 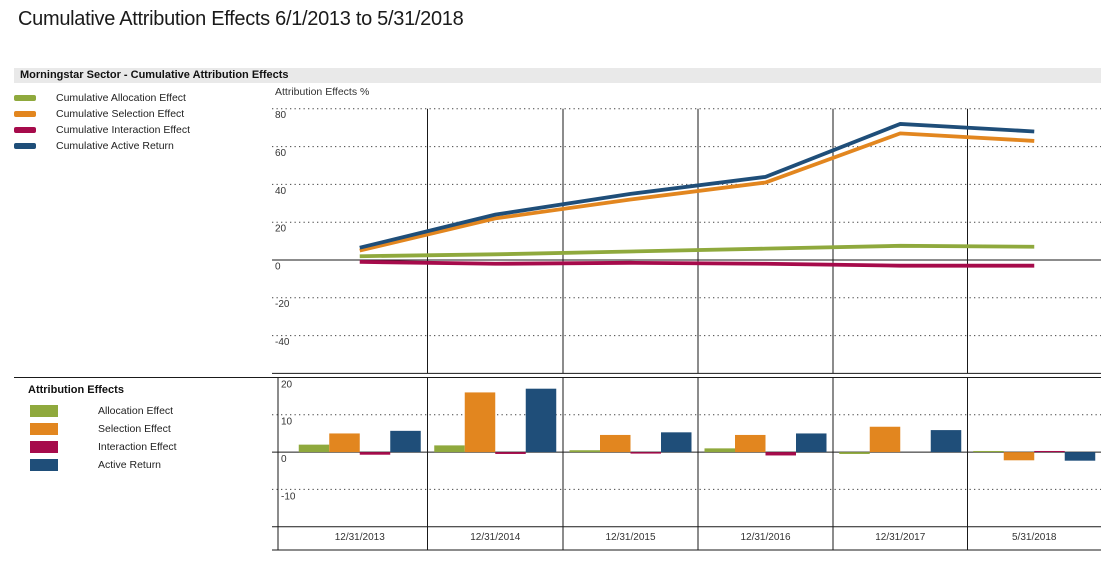 I want to click on bar-interaction-effect-12-31-2014, so click(x=510, y=453).